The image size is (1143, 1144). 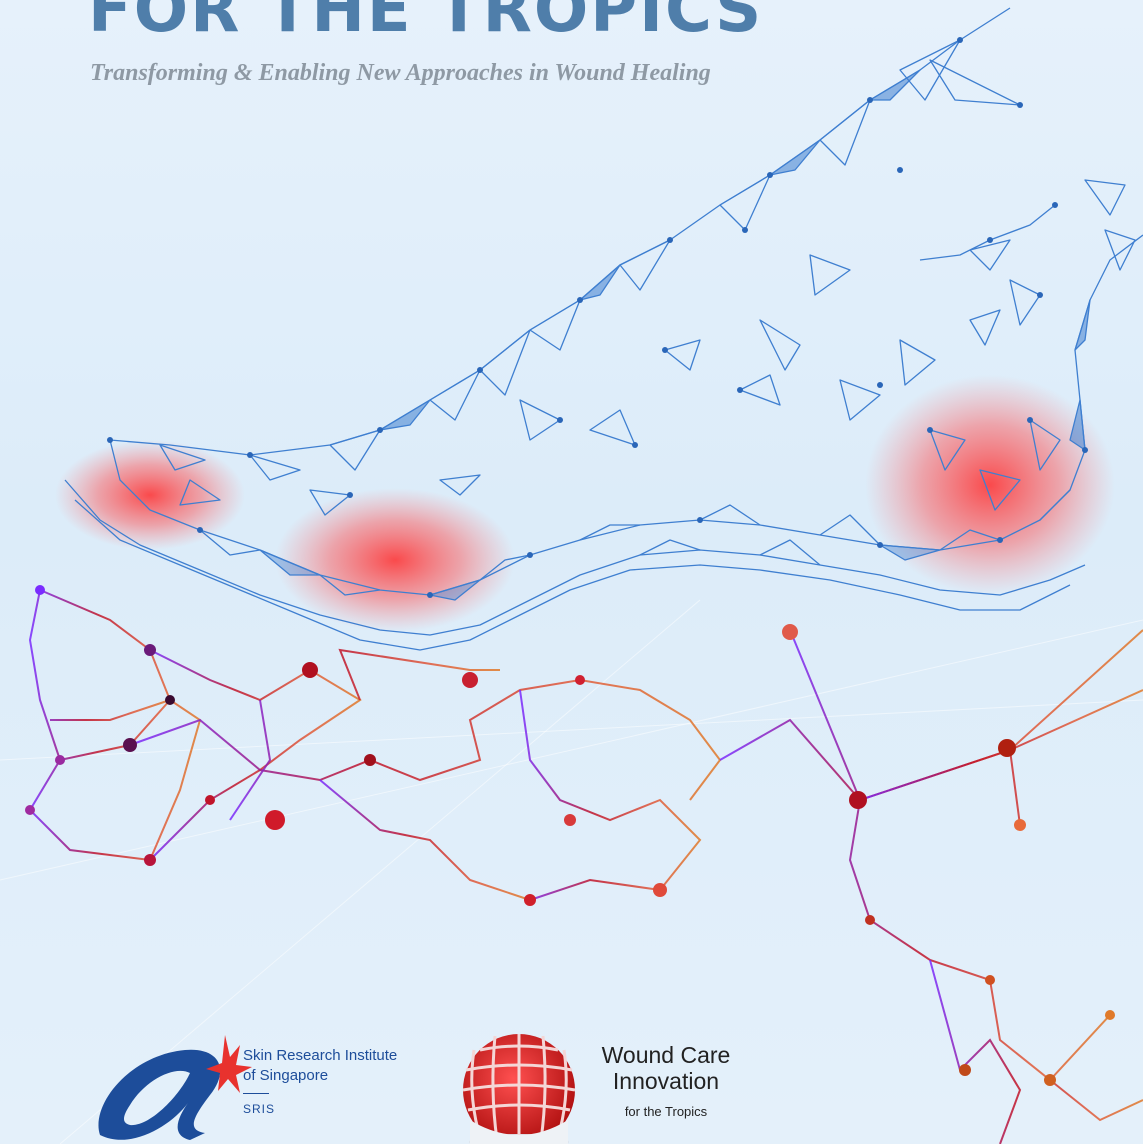 I want to click on sris-divider, so click(x=256, y=1093).